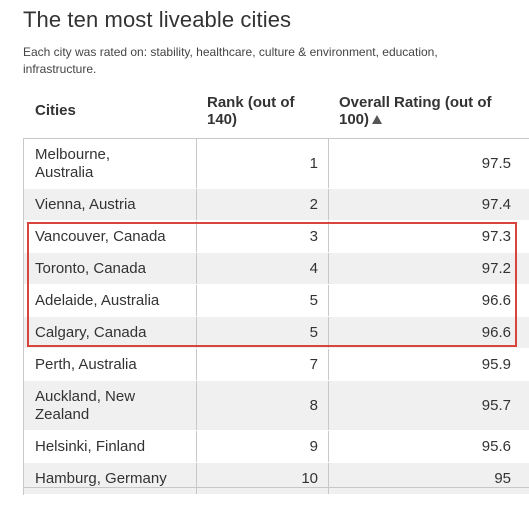 The image size is (529, 505). I want to click on column-header-rank: Rank (out of 140), so click(251, 111).